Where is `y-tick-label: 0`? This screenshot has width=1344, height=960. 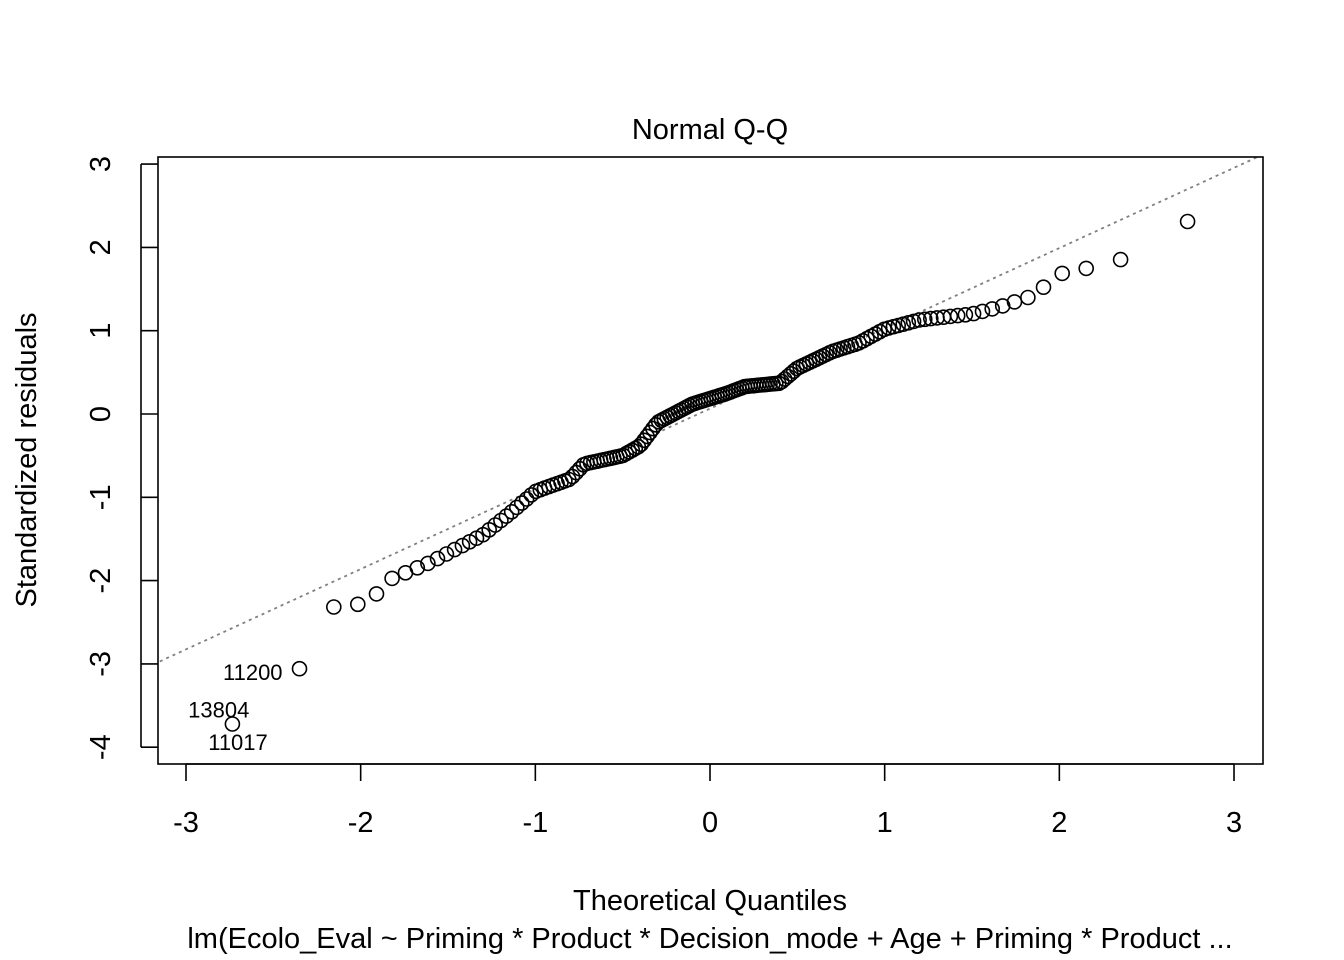 y-tick-label: 0 is located at coordinates (101, 414).